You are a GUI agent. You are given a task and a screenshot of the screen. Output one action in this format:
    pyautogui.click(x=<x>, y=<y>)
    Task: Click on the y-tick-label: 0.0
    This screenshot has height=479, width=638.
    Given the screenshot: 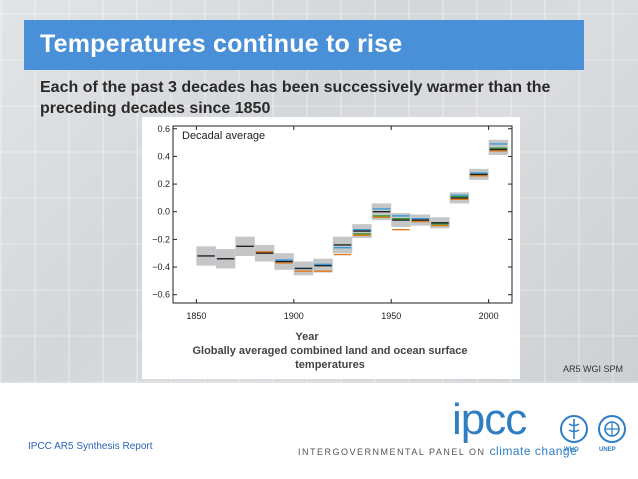 What is the action you would take?
    pyautogui.click(x=163, y=212)
    